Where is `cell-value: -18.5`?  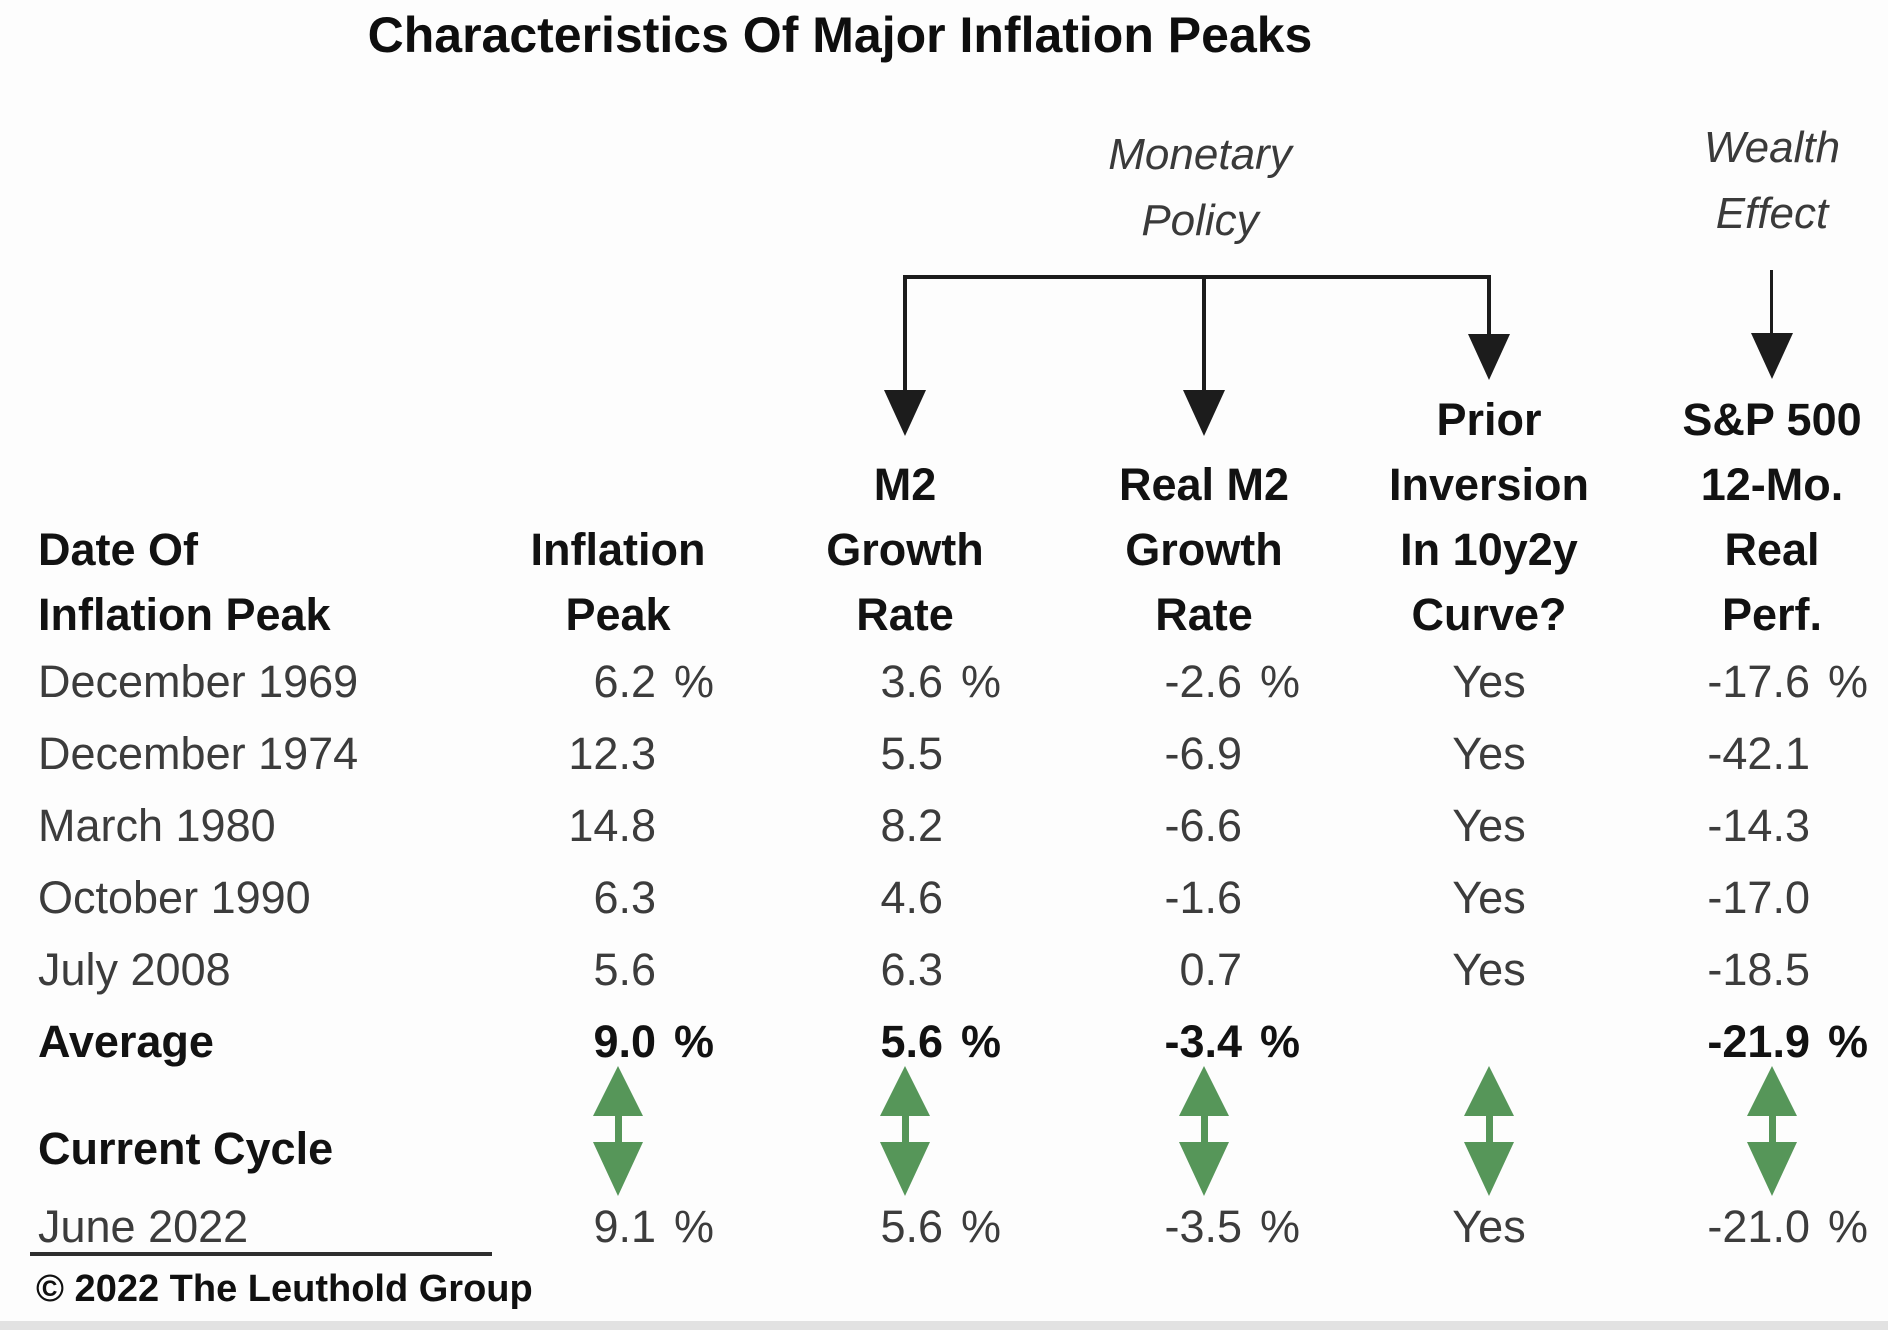 cell-value: -18.5 is located at coordinates (1758, 969).